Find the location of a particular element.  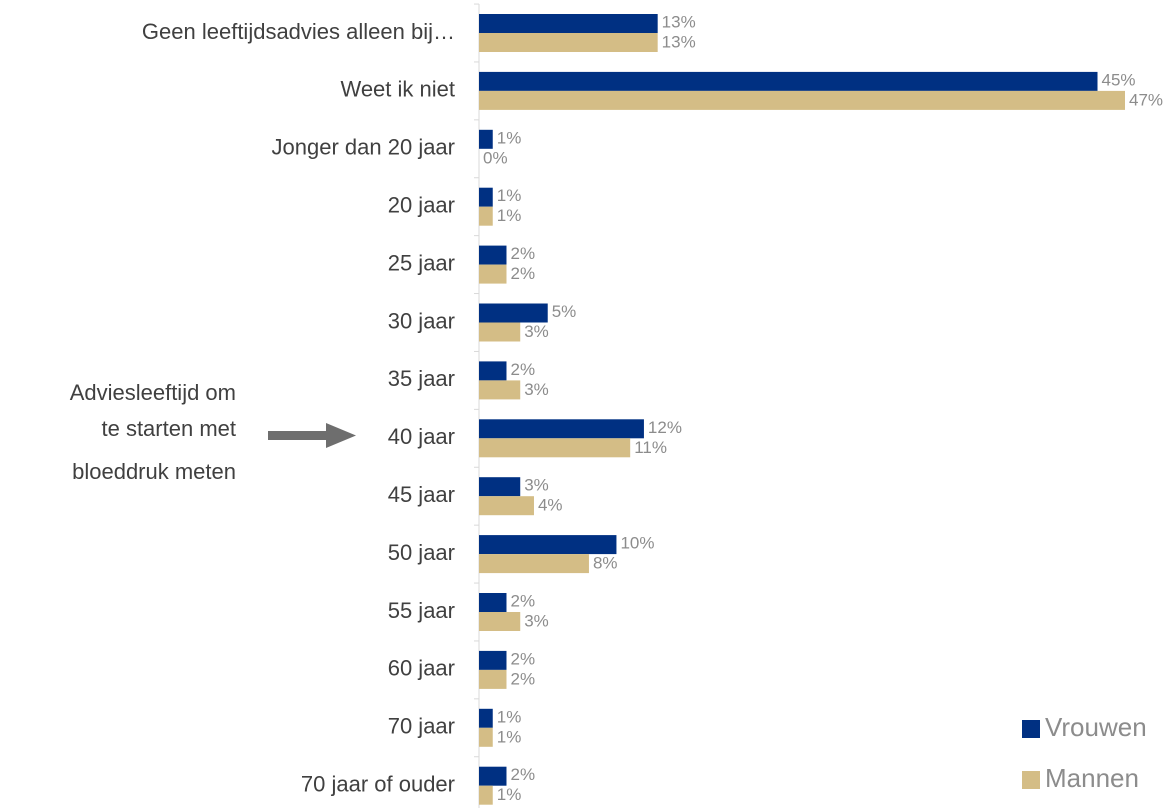

value-label: 8% is located at coordinates (605, 563).